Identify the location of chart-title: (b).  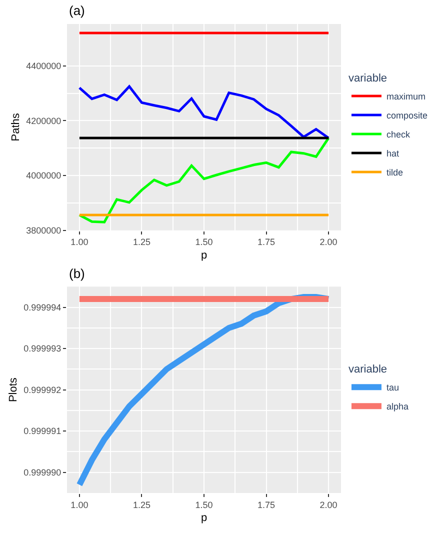
(77, 273).